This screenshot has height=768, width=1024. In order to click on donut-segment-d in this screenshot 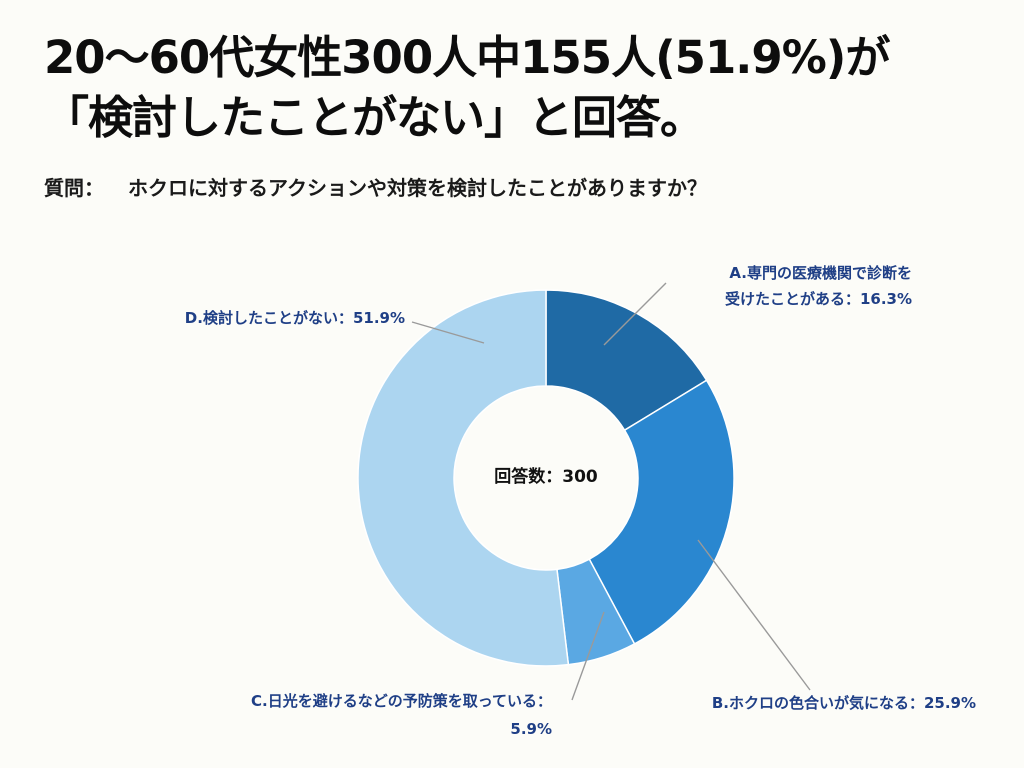, I will do `click(463, 478)`.